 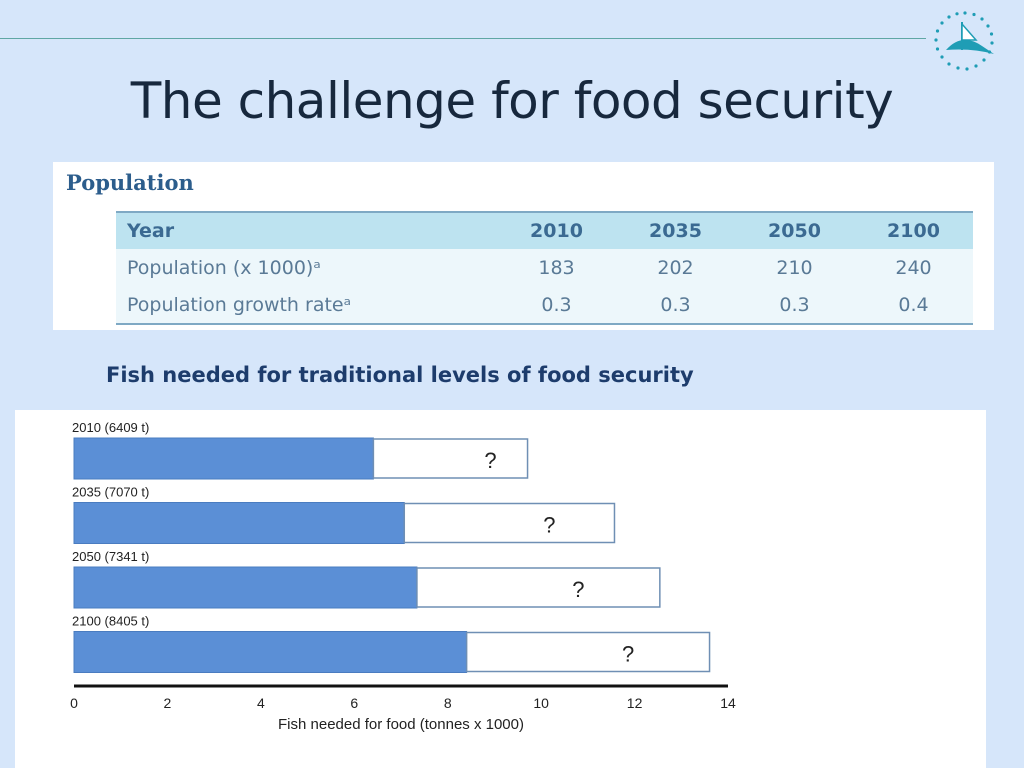 I want to click on table-row: Population growth rateᵃ 0.3 0.3 0.3 0.4, so click(x=544, y=305).